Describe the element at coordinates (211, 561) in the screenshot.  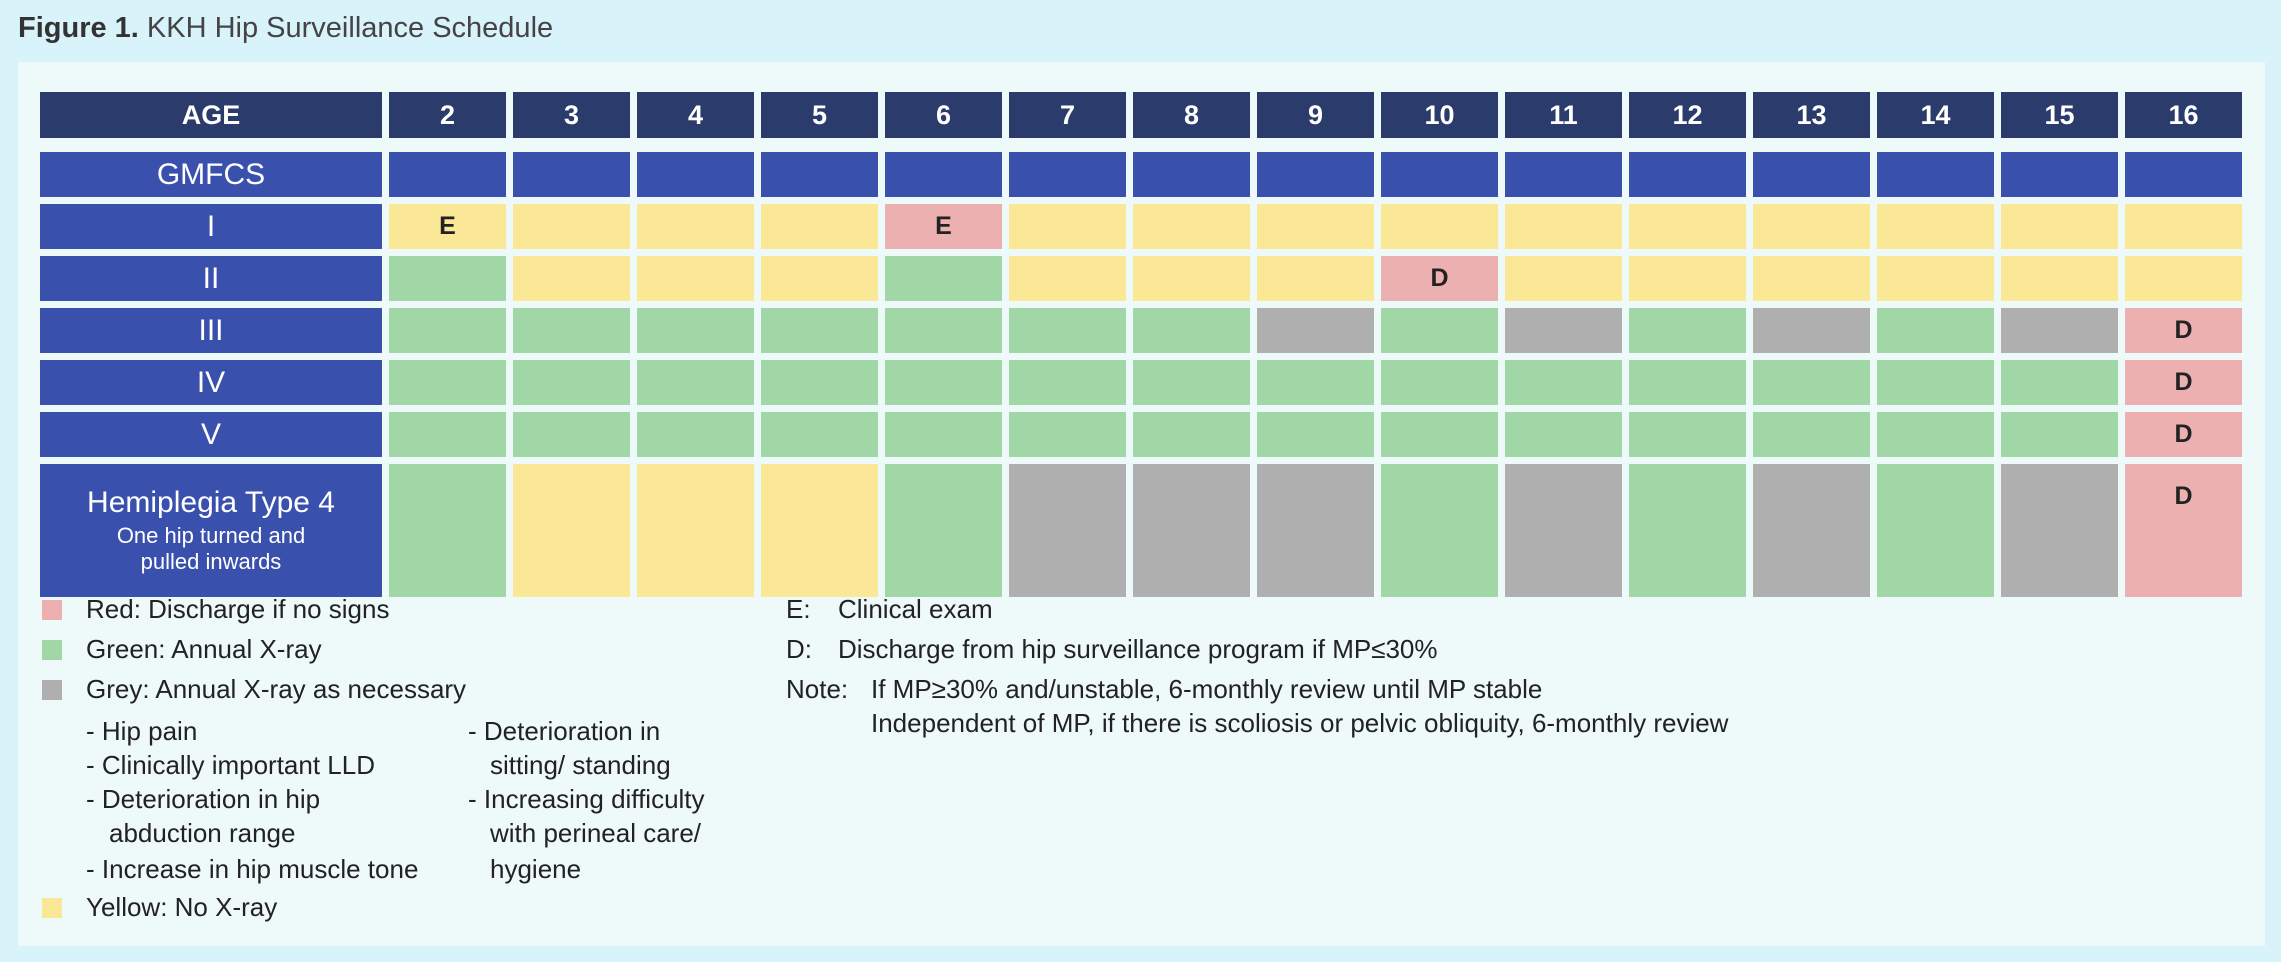
I see `hemiplegia-label-sub: pulled inwards` at that location.